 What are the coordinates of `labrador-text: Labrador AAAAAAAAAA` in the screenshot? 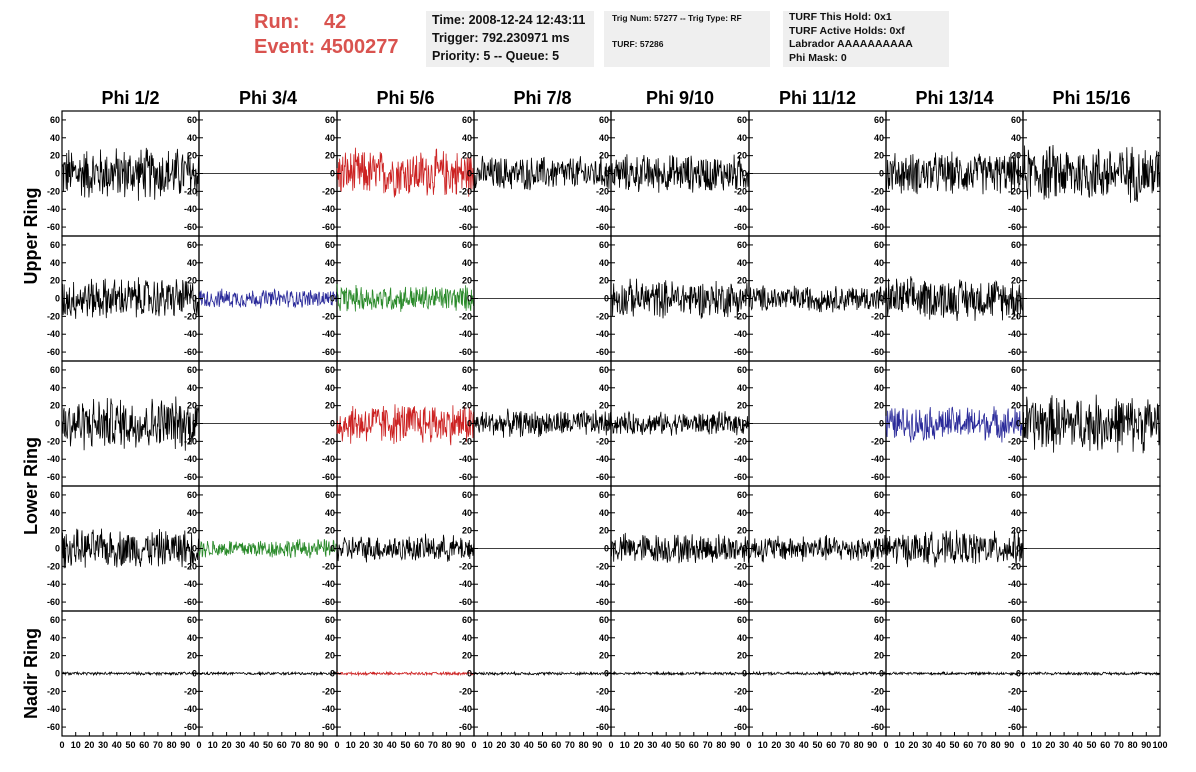 It's located at (851, 44).